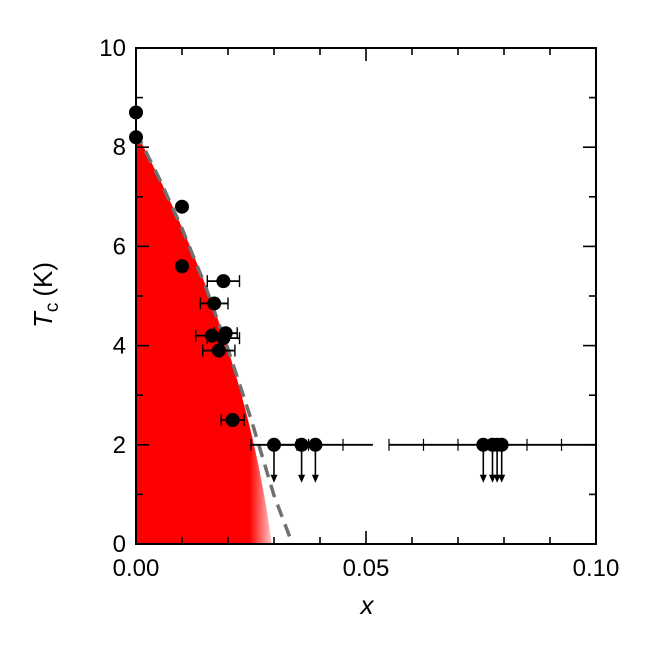  I want to click on x-axis-label: x, so click(367, 605).